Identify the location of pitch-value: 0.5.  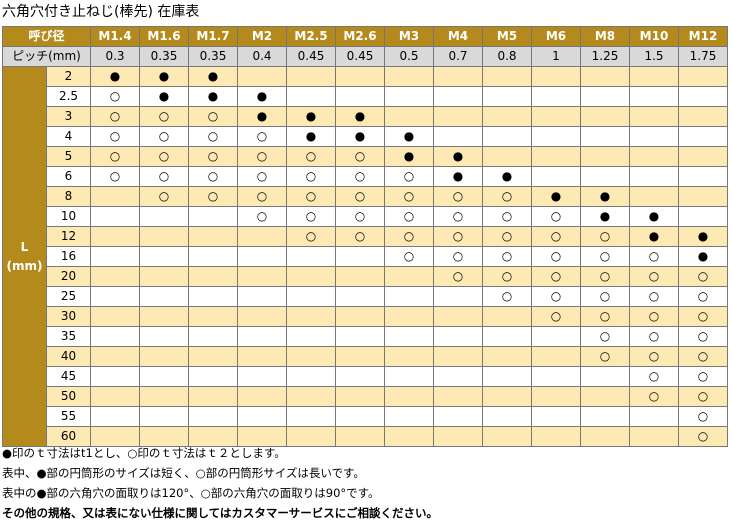
(409, 56).